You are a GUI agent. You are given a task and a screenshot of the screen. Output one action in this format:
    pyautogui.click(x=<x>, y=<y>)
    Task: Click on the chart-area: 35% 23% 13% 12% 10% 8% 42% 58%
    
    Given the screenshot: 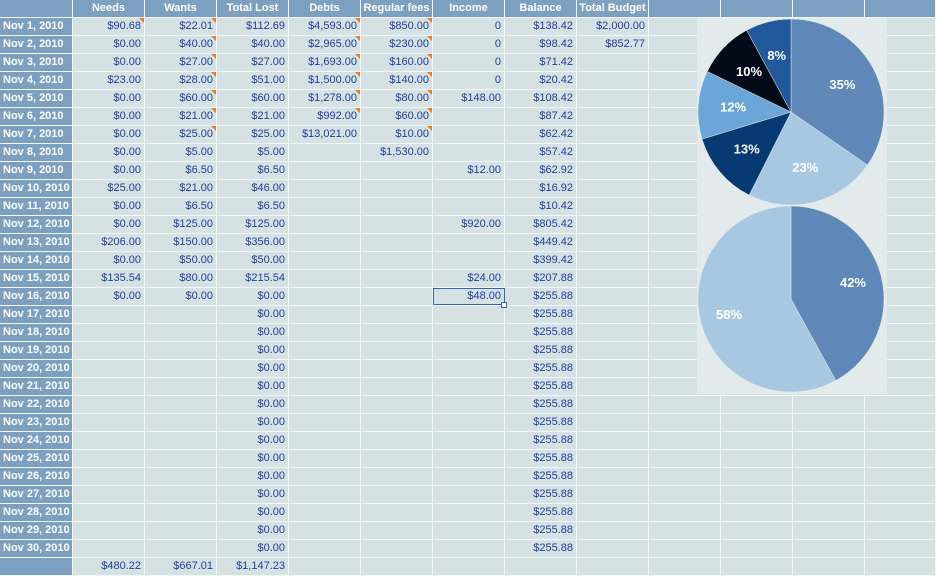 What is the action you would take?
    pyautogui.click(x=792, y=206)
    